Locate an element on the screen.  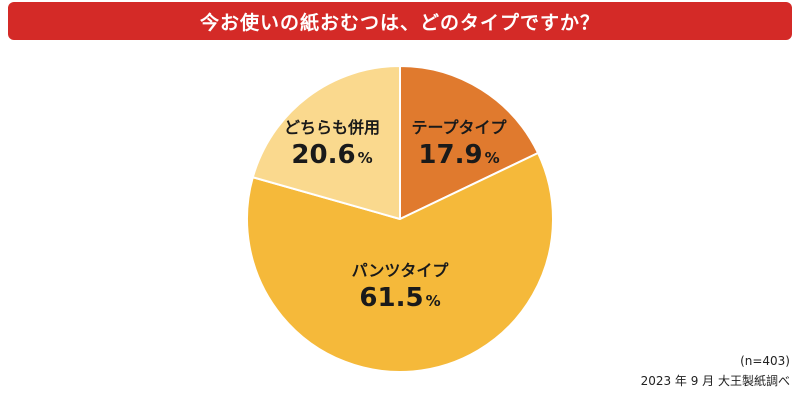
chart-title: 今お使いの紙おむつは、どのタイプですか？ is located at coordinates (399, 22).